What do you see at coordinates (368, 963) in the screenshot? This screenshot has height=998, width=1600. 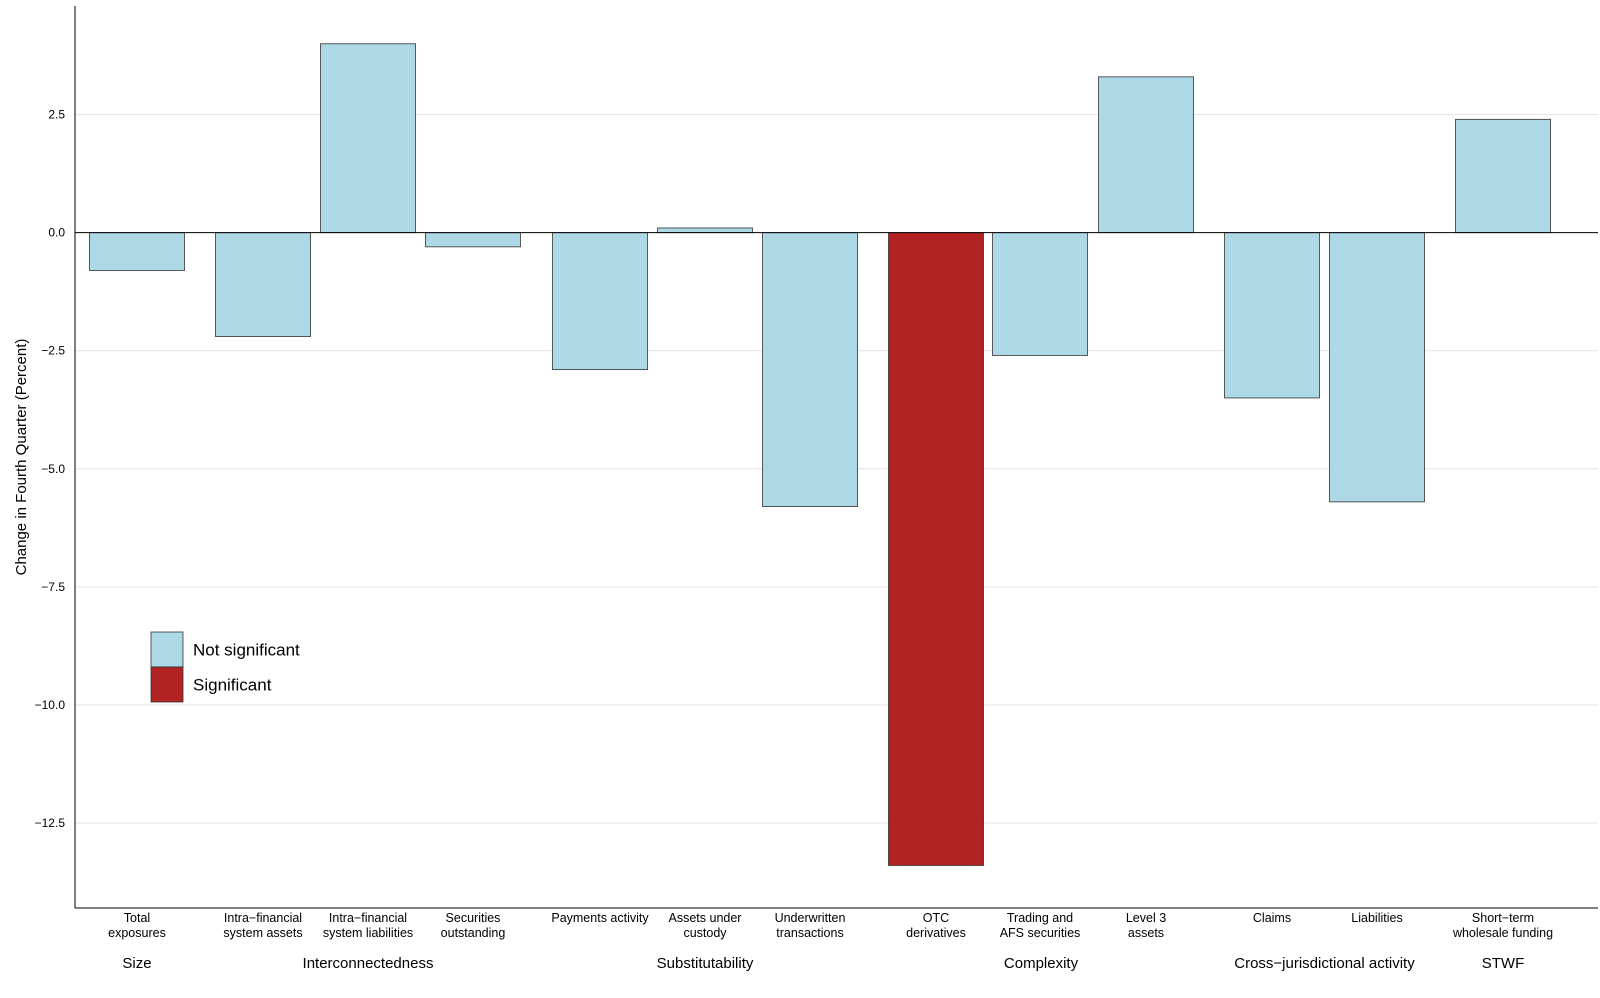 I see `group-label: Interconnectedness` at bounding box center [368, 963].